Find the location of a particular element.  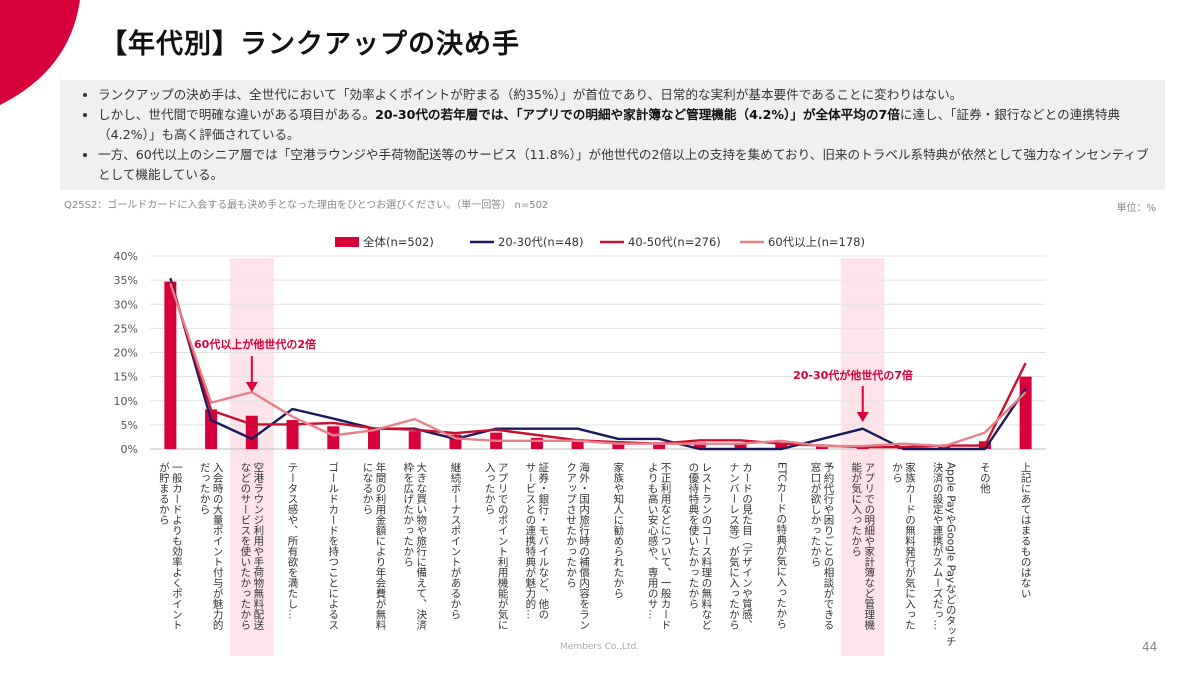

legend-label: 40-50代(n=276) is located at coordinates (674, 242).